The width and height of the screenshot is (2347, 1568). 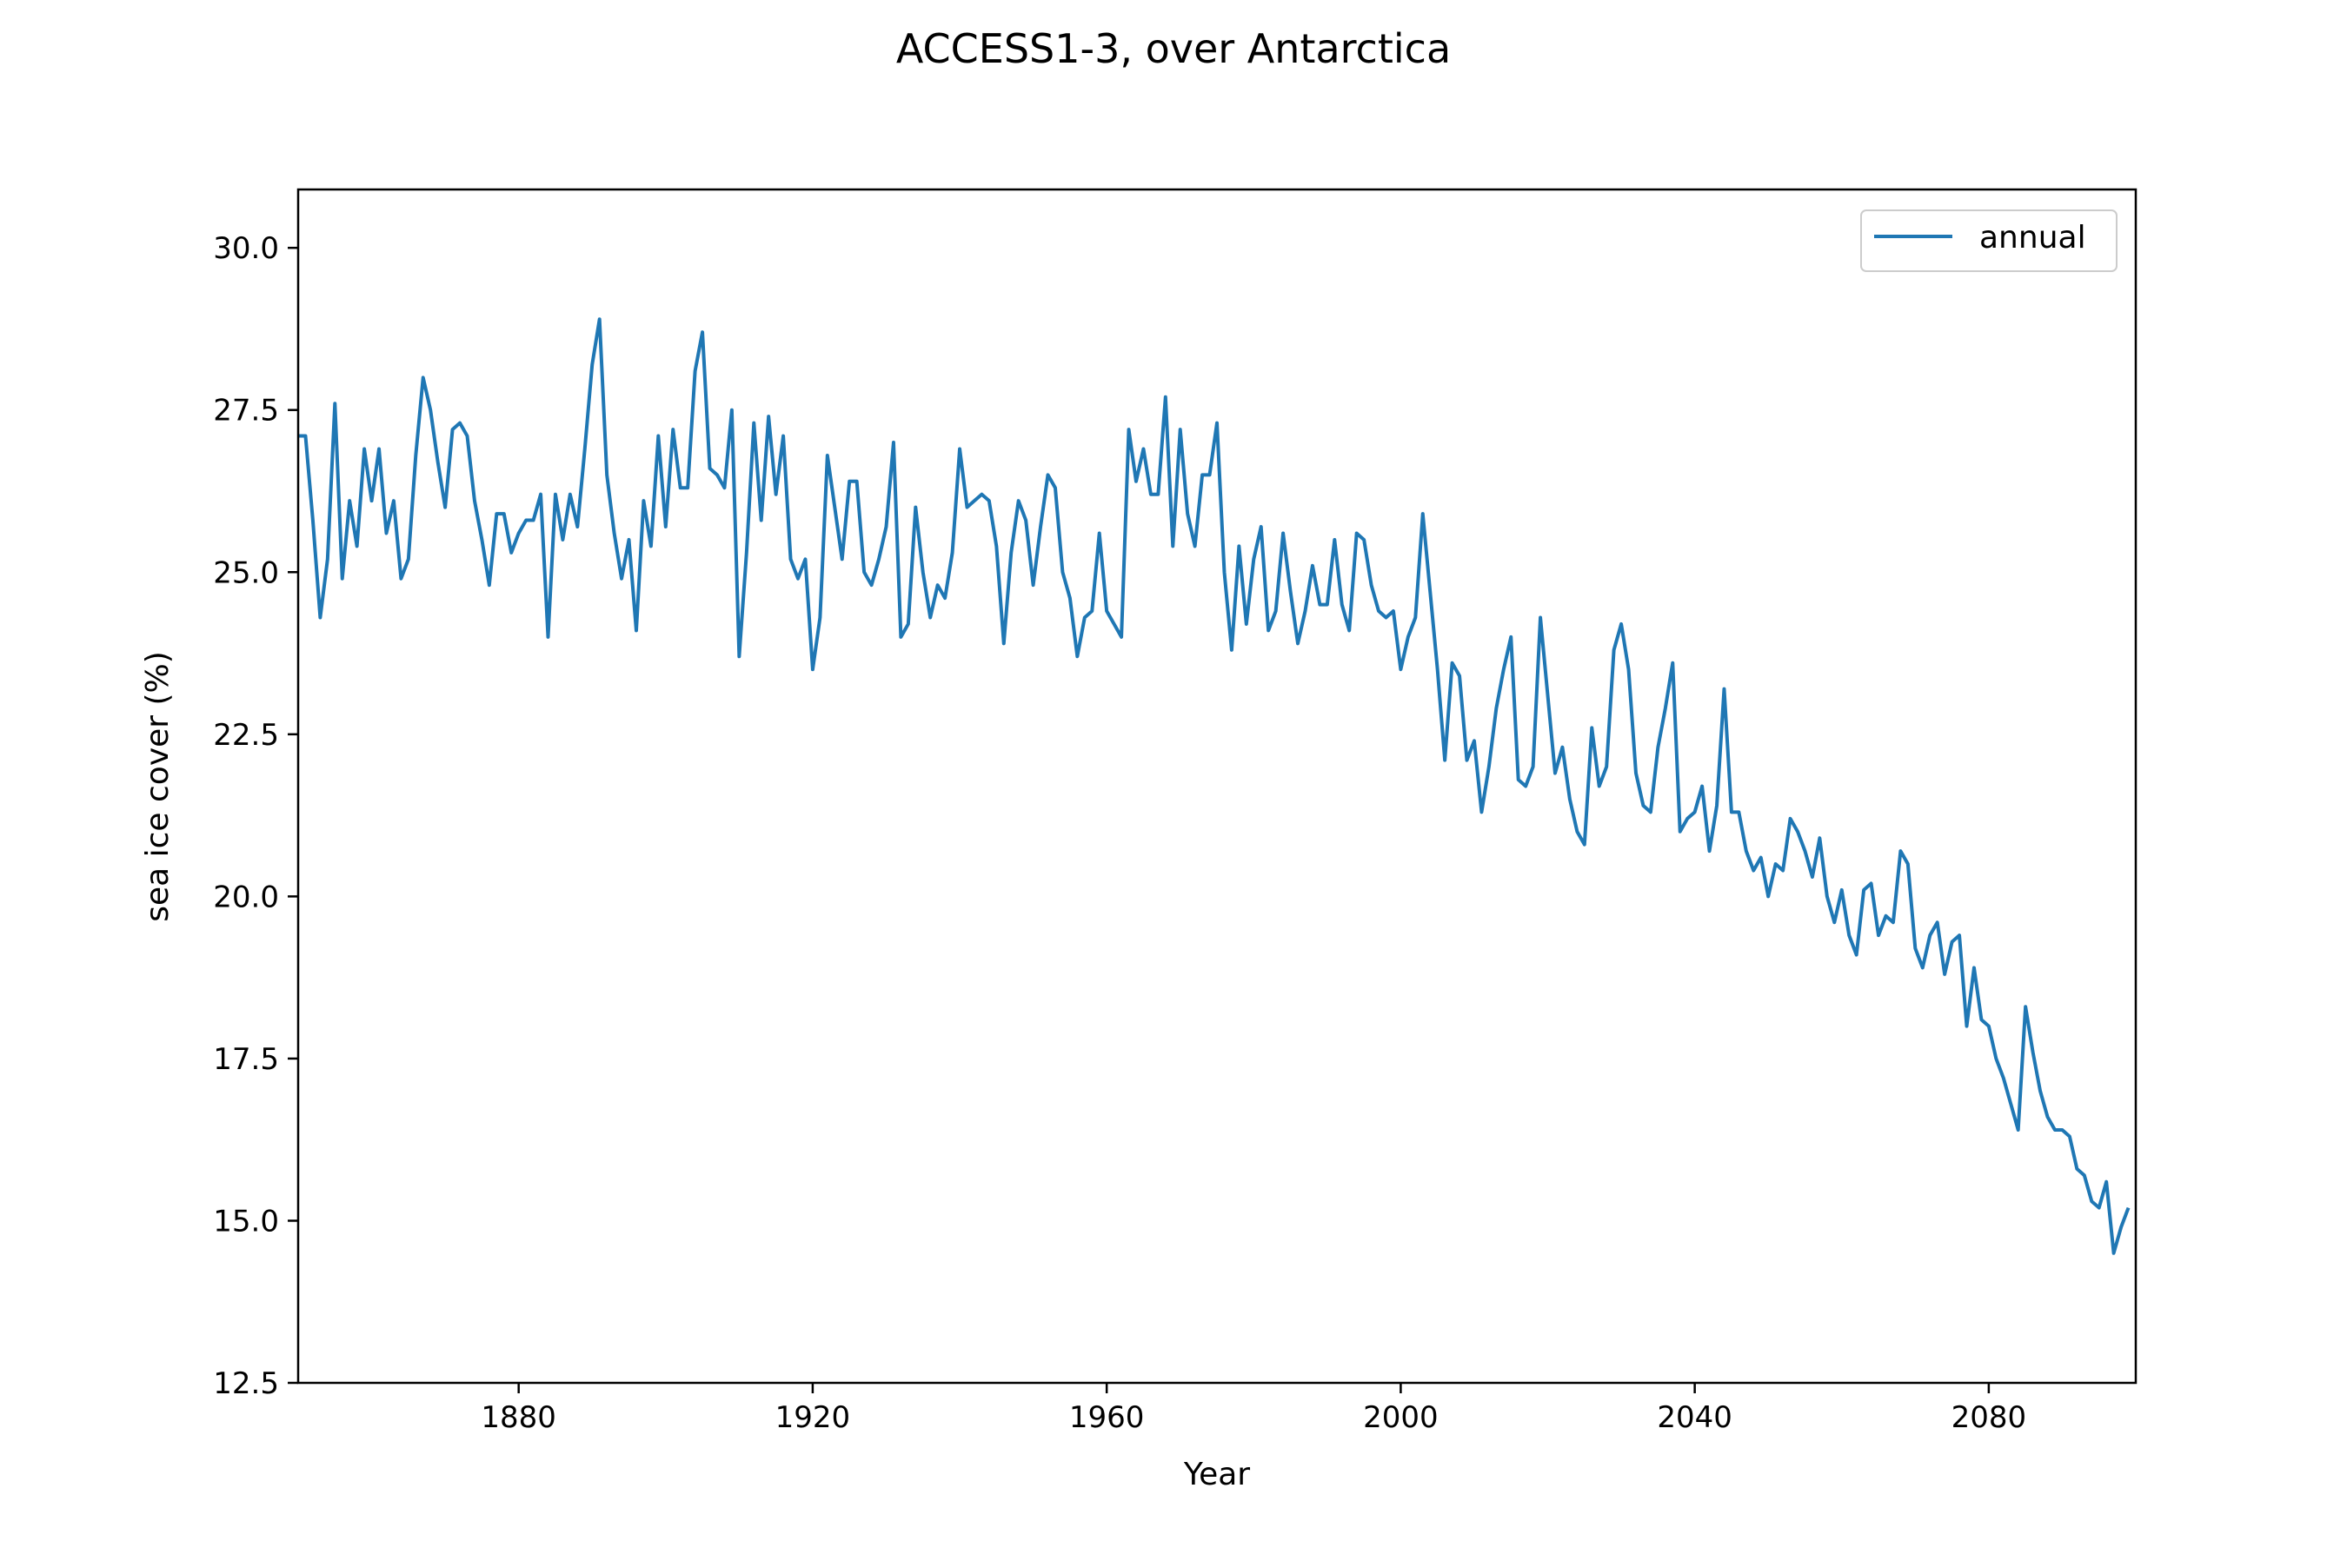 What do you see at coordinates (1989, 1417) in the screenshot?
I see `x-tick-label: 2080` at bounding box center [1989, 1417].